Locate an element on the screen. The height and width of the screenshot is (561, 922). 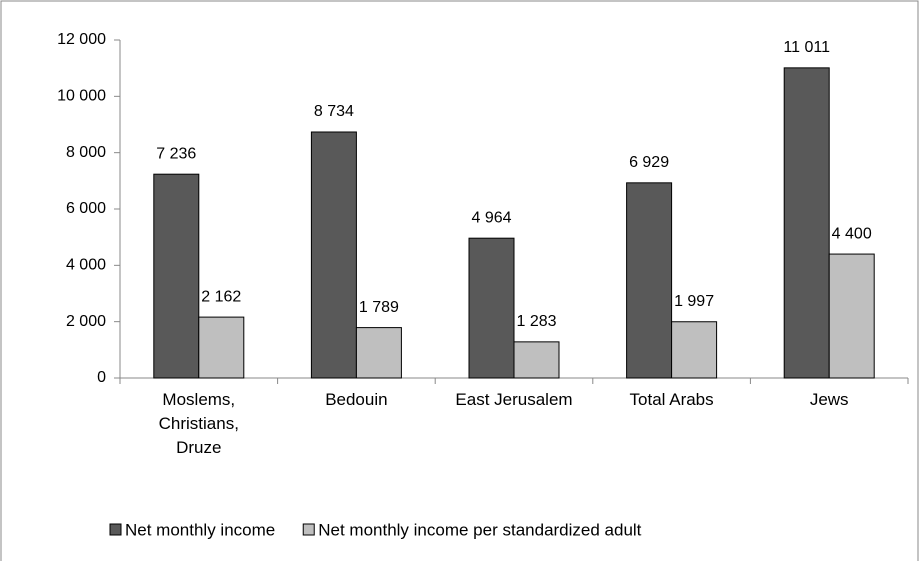
value-label: 6 929 is located at coordinates (649, 162).